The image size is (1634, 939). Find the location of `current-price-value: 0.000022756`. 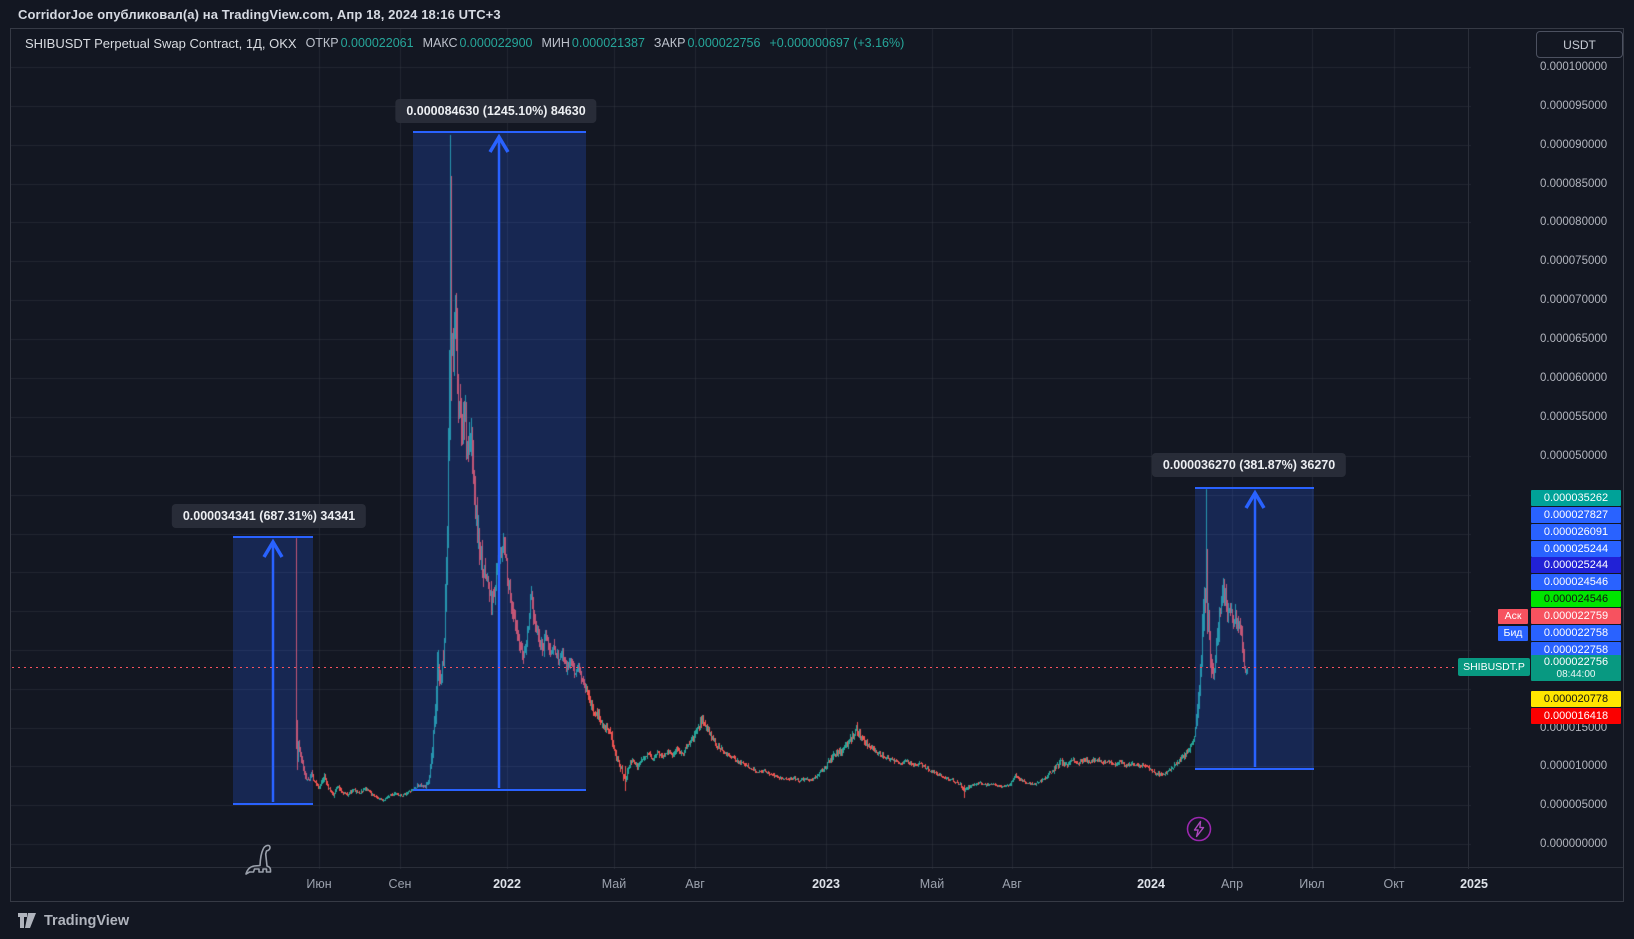

current-price-value: 0.000022756 is located at coordinates (1576, 662).